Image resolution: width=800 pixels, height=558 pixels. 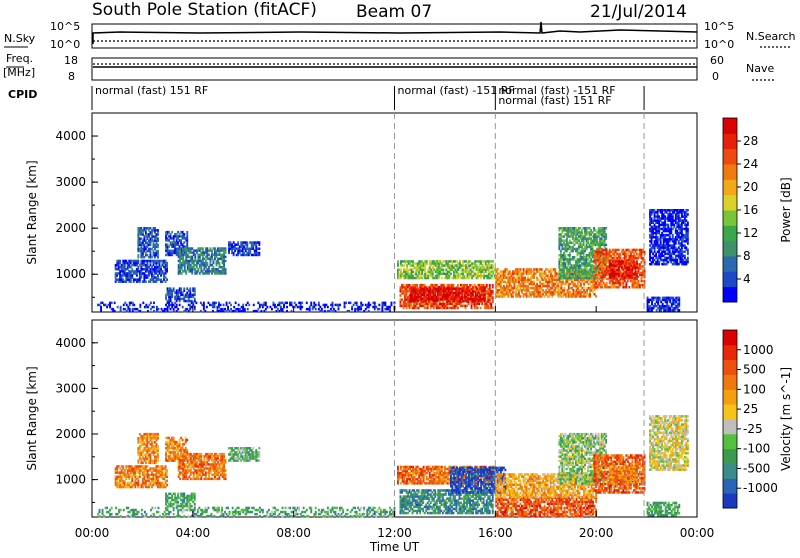 What do you see at coordinates (19, 58) in the screenshot?
I see `freq-label-top: Freq.` at bounding box center [19, 58].